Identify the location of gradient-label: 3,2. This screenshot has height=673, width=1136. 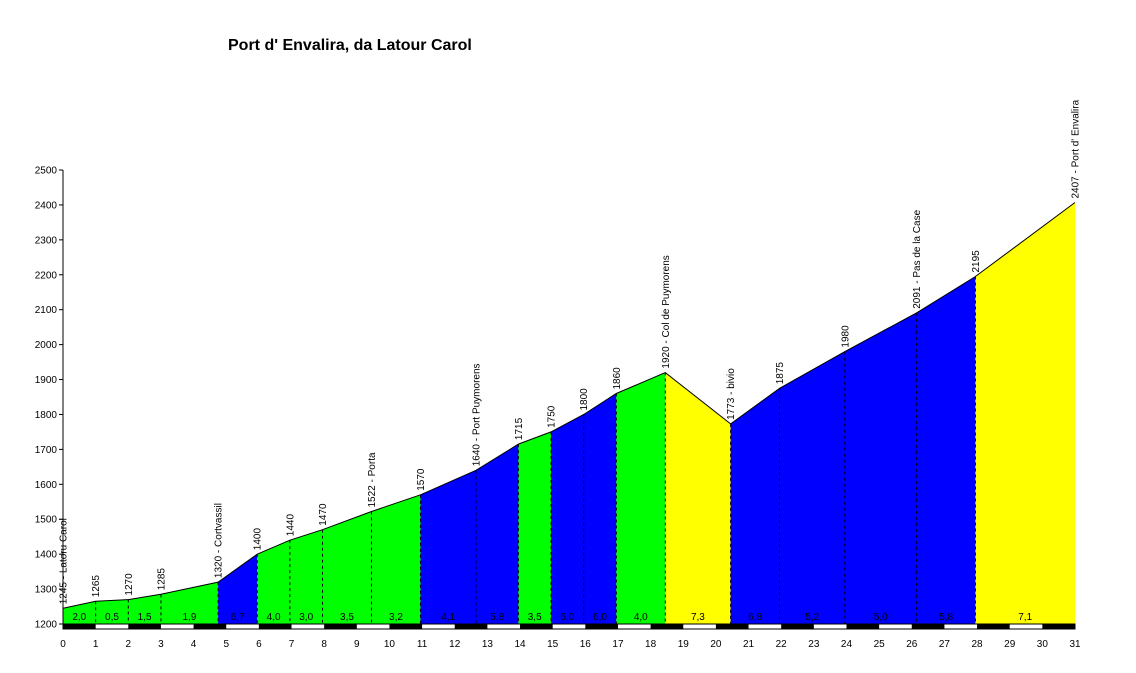
(396, 617).